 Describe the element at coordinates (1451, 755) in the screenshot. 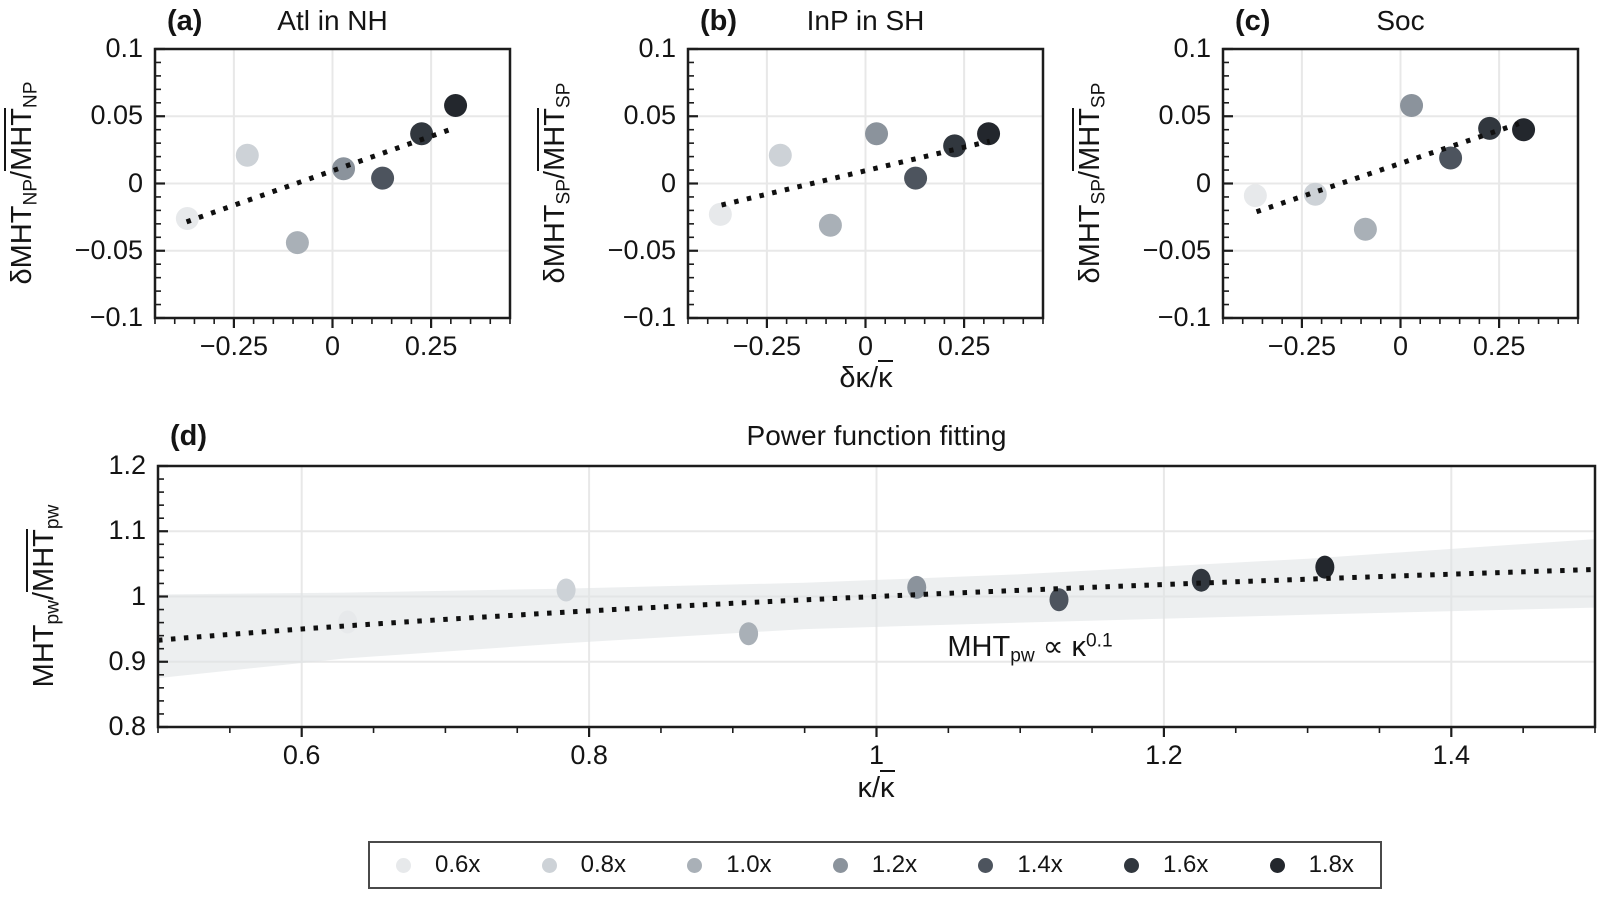

I see `x-tick-label: 1.4` at that location.